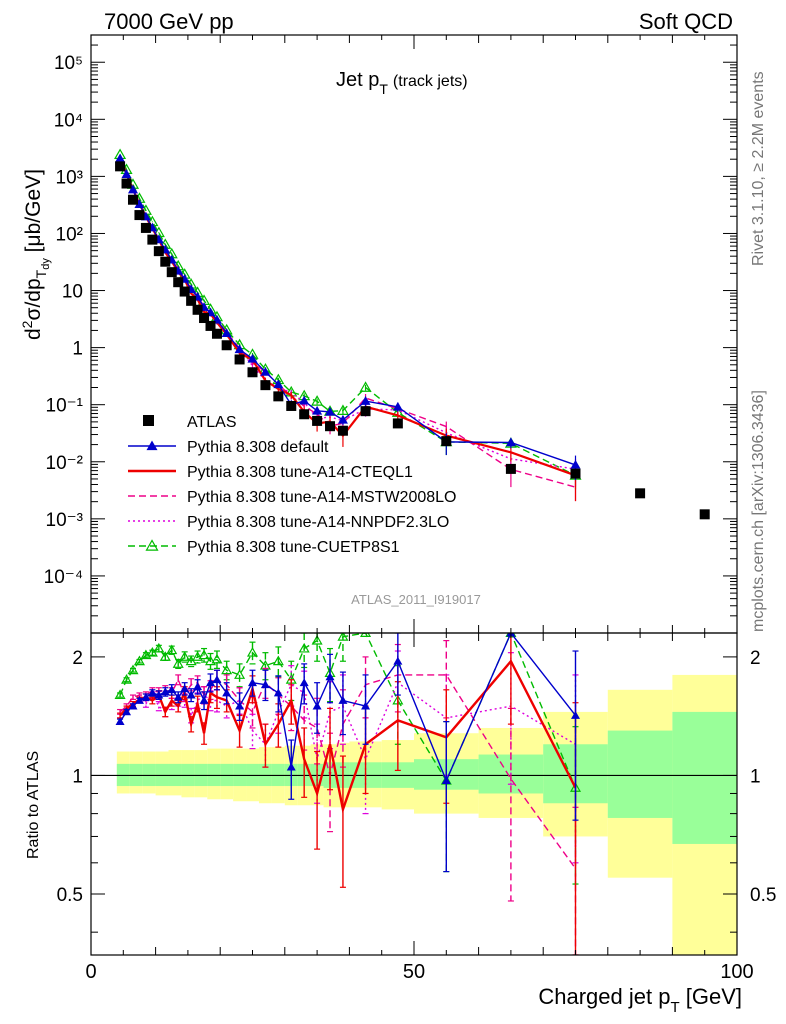 This screenshot has width=786, height=1024. Describe the element at coordinates (65, 406) in the screenshot. I see `y-tick-label: 10⁻¹` at that location.